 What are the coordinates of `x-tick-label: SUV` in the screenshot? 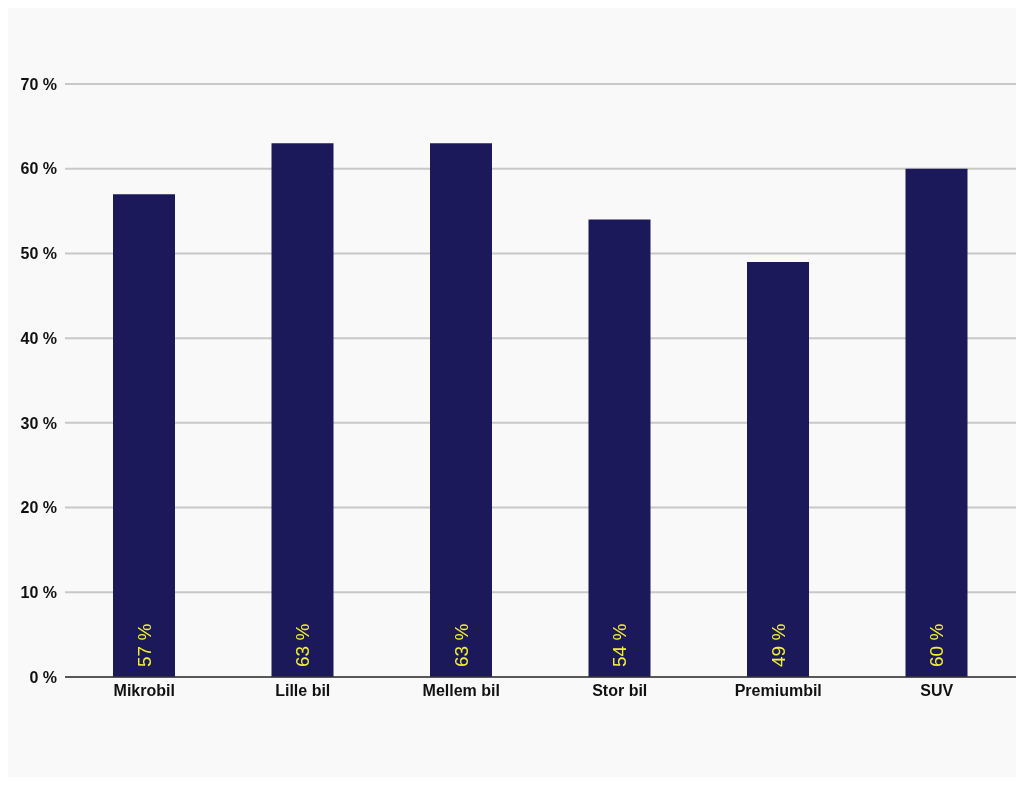 It's located at (937, 691).